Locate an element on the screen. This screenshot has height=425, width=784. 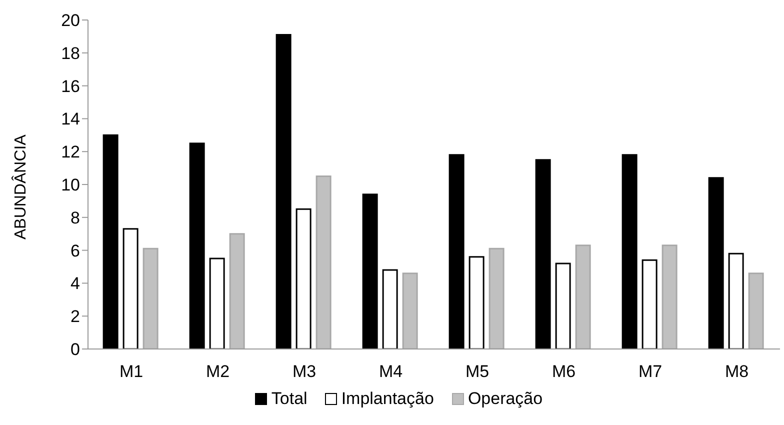
legend-label: Total is located at coordinates (289, 399).